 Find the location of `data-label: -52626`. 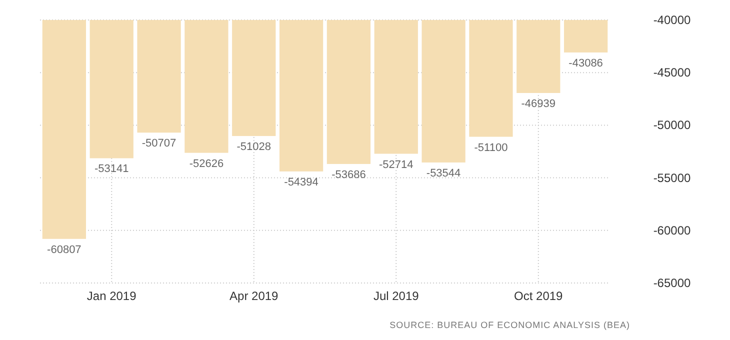

data-label: -52626 is located at coordinates (206, 164).